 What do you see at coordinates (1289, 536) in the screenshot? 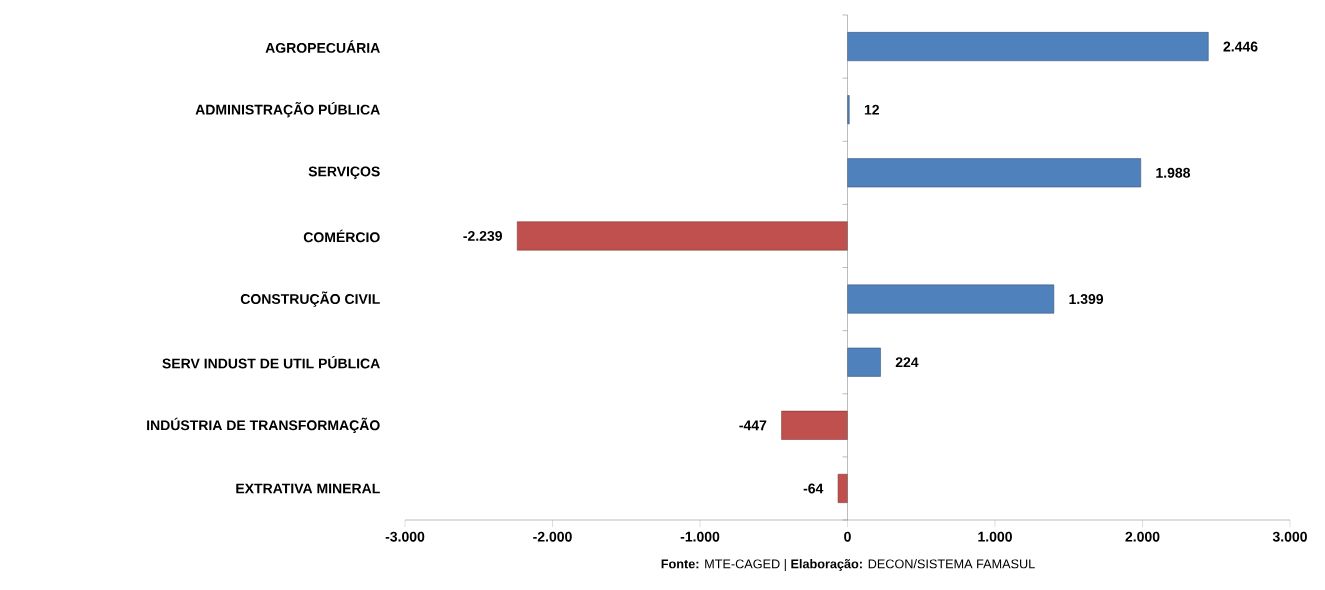
I see `x-tick-label: 3.000` at bounding box center [1289, 536].